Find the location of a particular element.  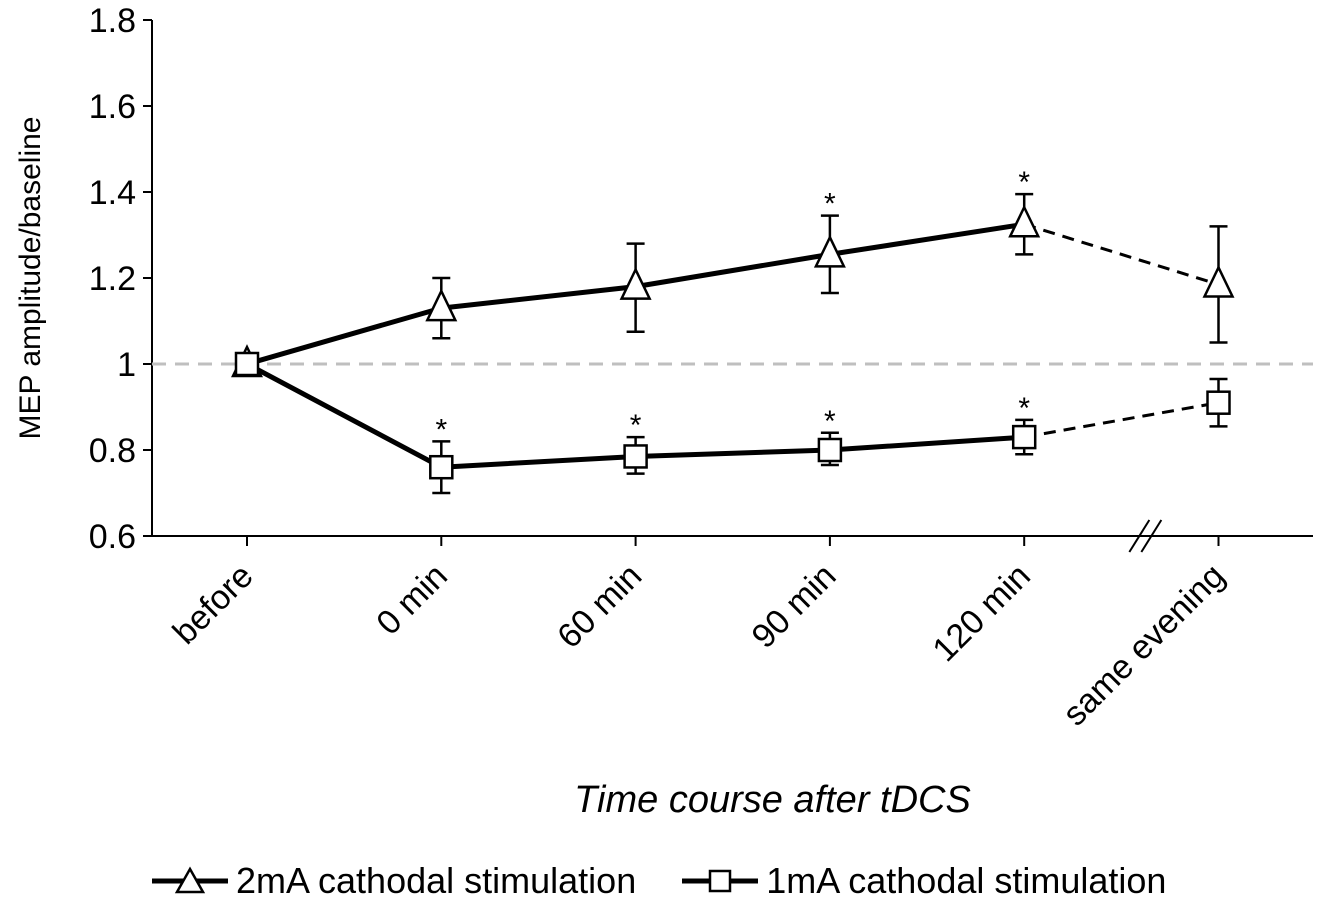

legend-item-2ma: 2mA cathodal stimulation is located at coordinates (393, 881).